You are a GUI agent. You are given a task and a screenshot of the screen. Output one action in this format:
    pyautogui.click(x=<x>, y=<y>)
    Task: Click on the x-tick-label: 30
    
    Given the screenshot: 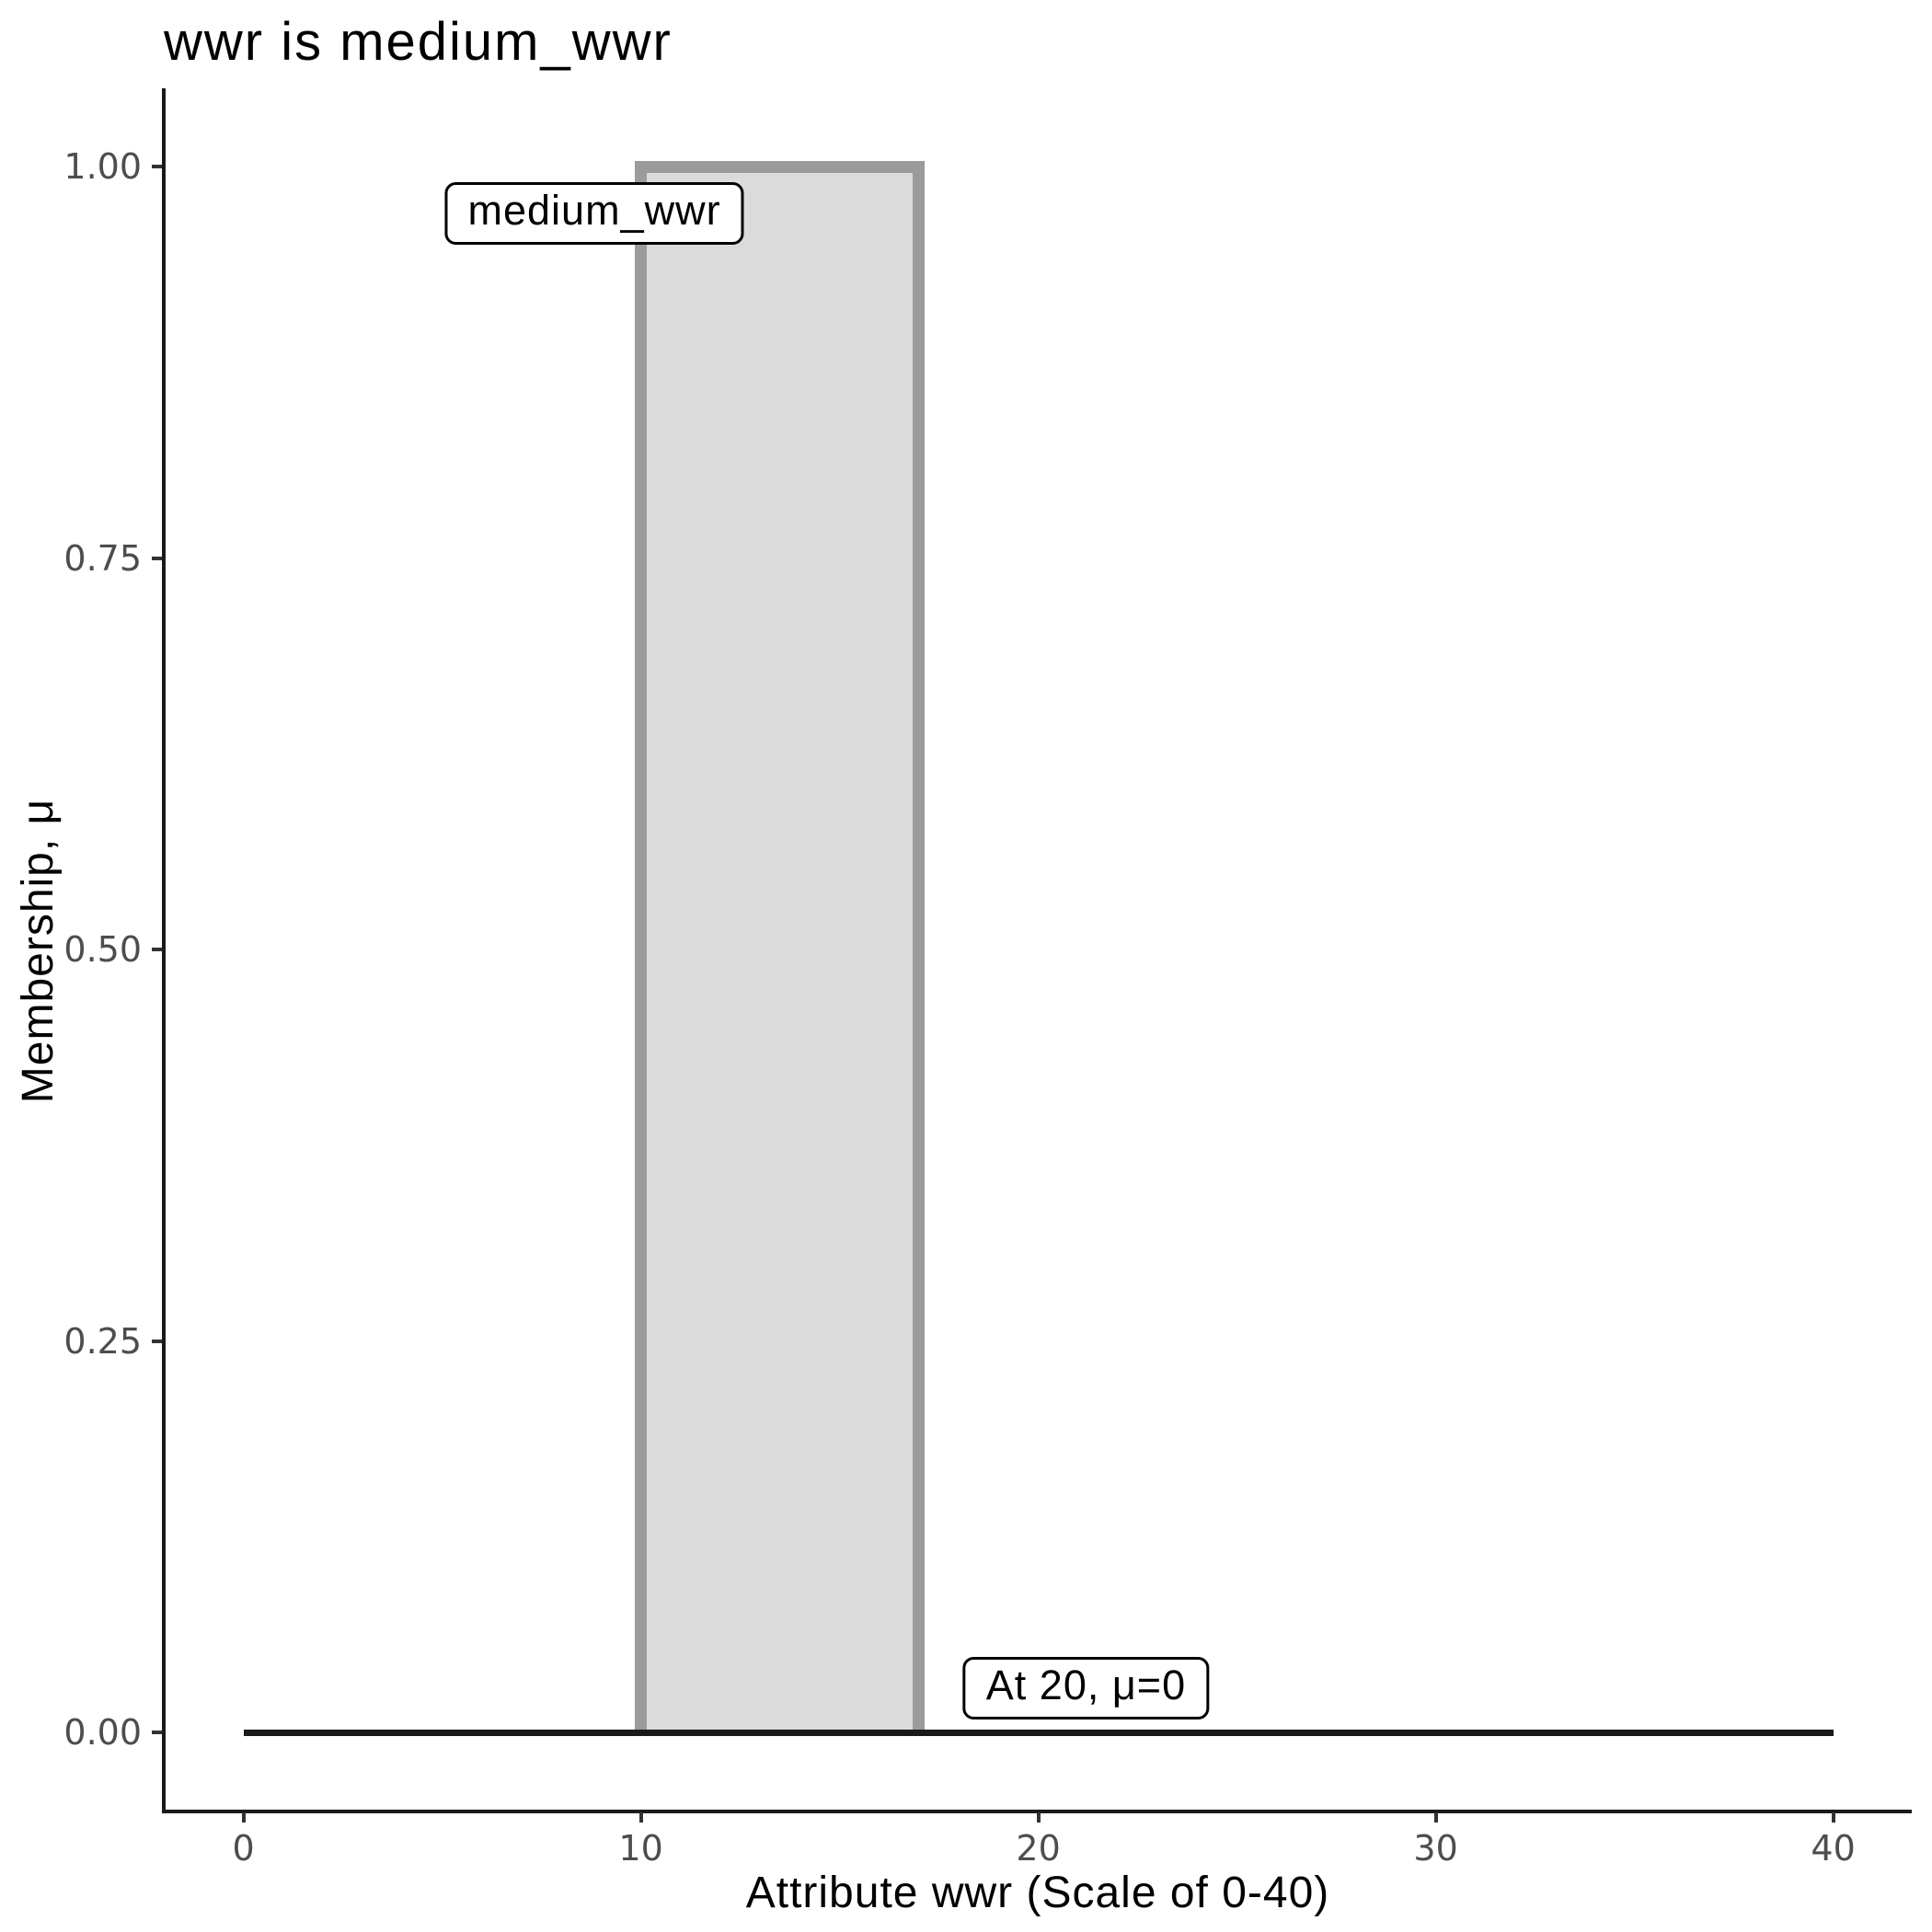 What is the action you would take?
    pyautogui.click(x=1435, y=1848)
    